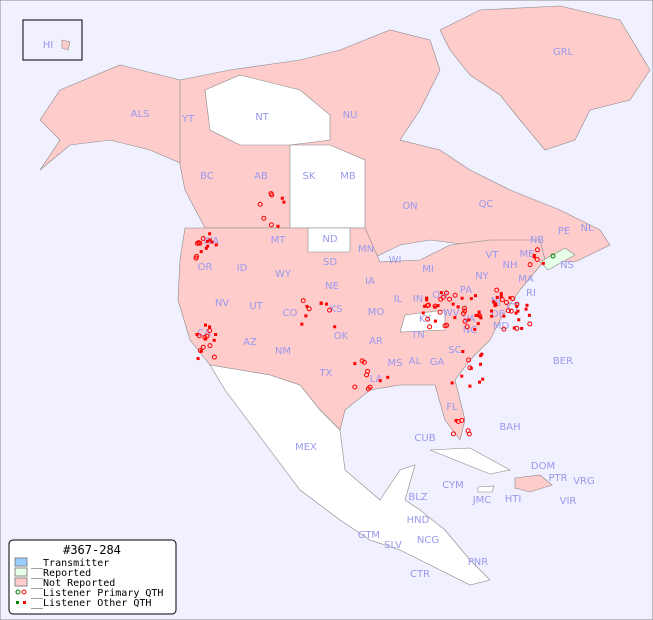  I want to click on region-label-nc: NC, so click(470, 330).